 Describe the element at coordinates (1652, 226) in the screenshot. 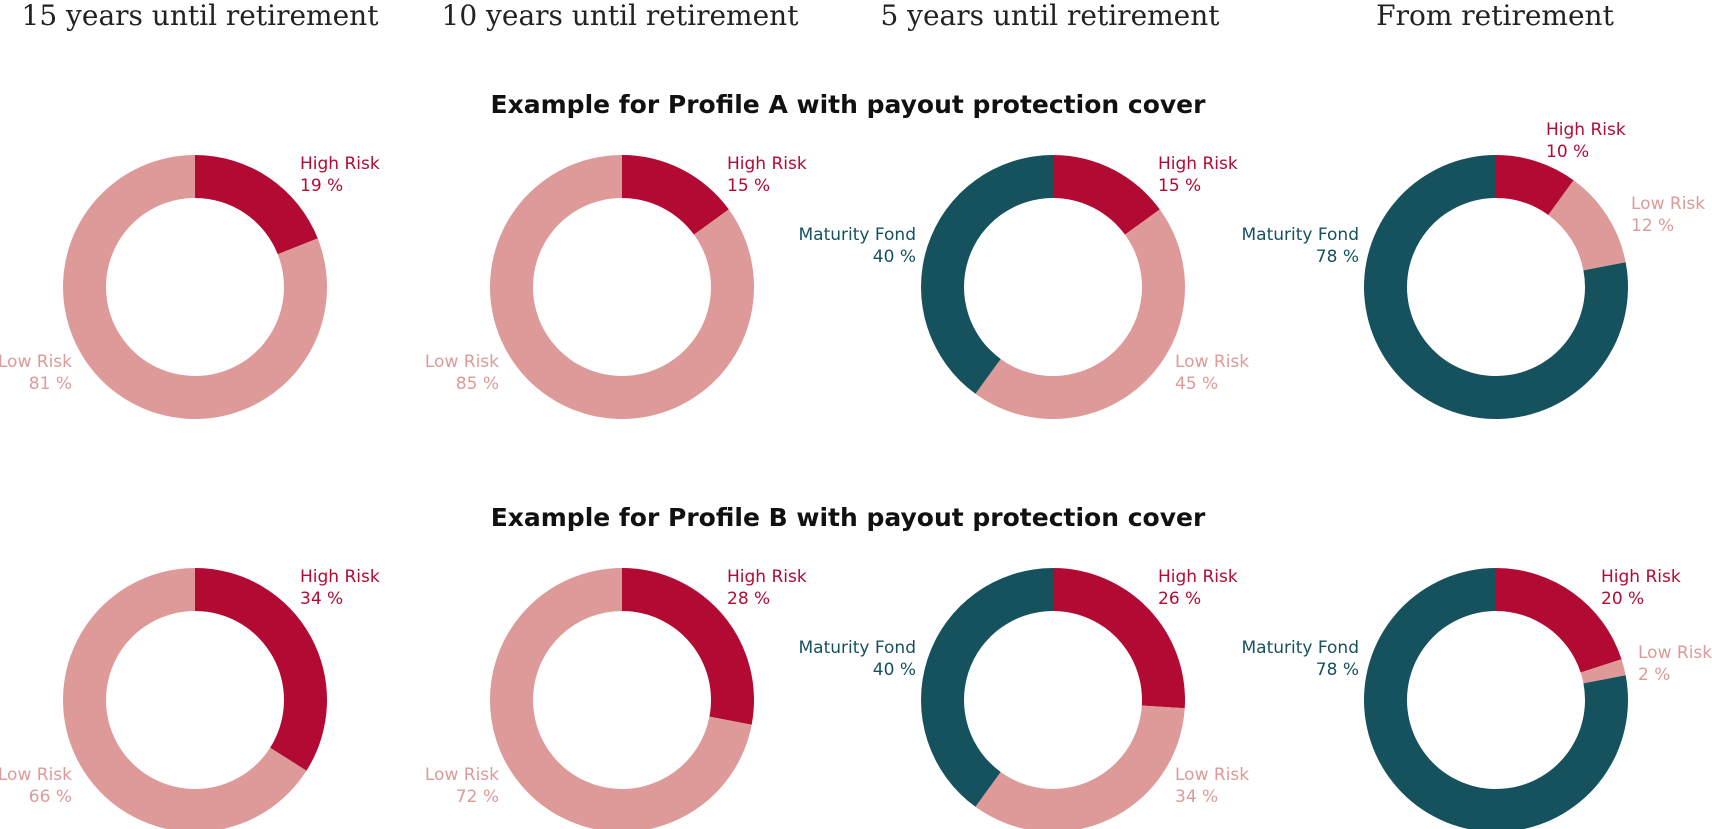

I see `slice-value-label: 12 %` at that location.